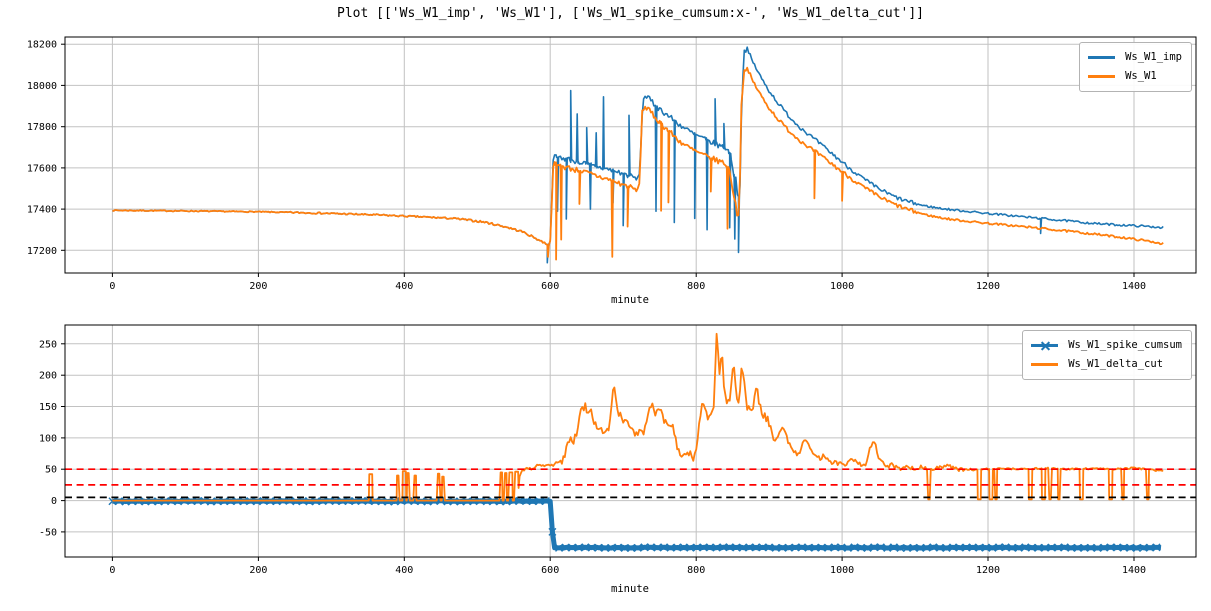 This screenshot has height=611, width=1211. I want to click on legend-item: Ws_W1, so click(1135, 76).